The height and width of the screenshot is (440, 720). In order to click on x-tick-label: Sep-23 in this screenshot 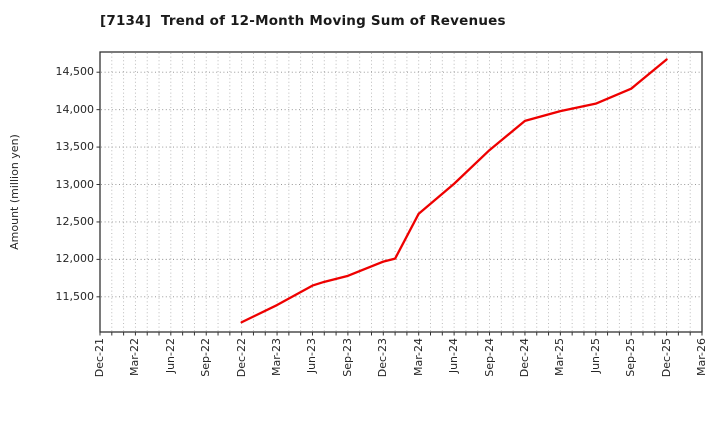, I will do `click(347, 357)`.